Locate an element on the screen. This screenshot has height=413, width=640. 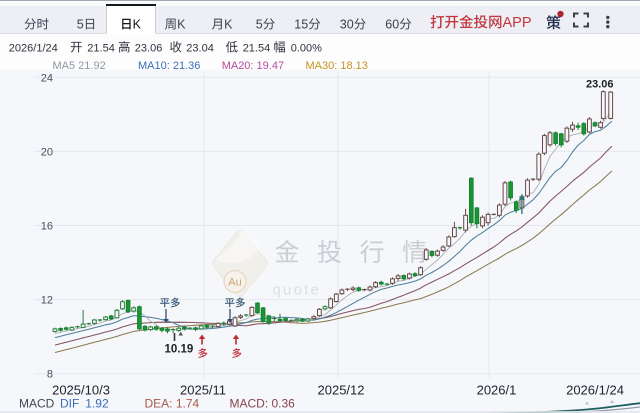
svg-text: 2026/1 is located at coordinates (497, 390).